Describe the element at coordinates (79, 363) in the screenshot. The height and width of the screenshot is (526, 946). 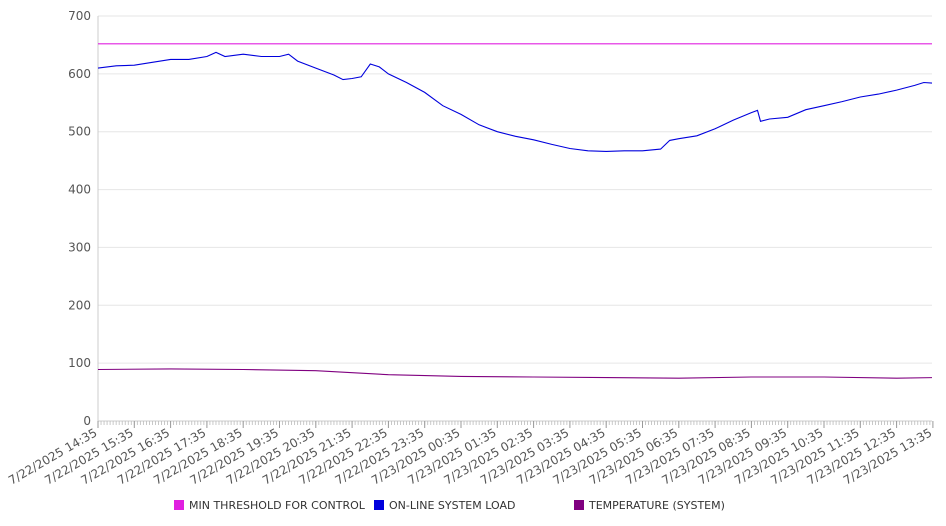
I see `y-tick-label: 100` at that location.